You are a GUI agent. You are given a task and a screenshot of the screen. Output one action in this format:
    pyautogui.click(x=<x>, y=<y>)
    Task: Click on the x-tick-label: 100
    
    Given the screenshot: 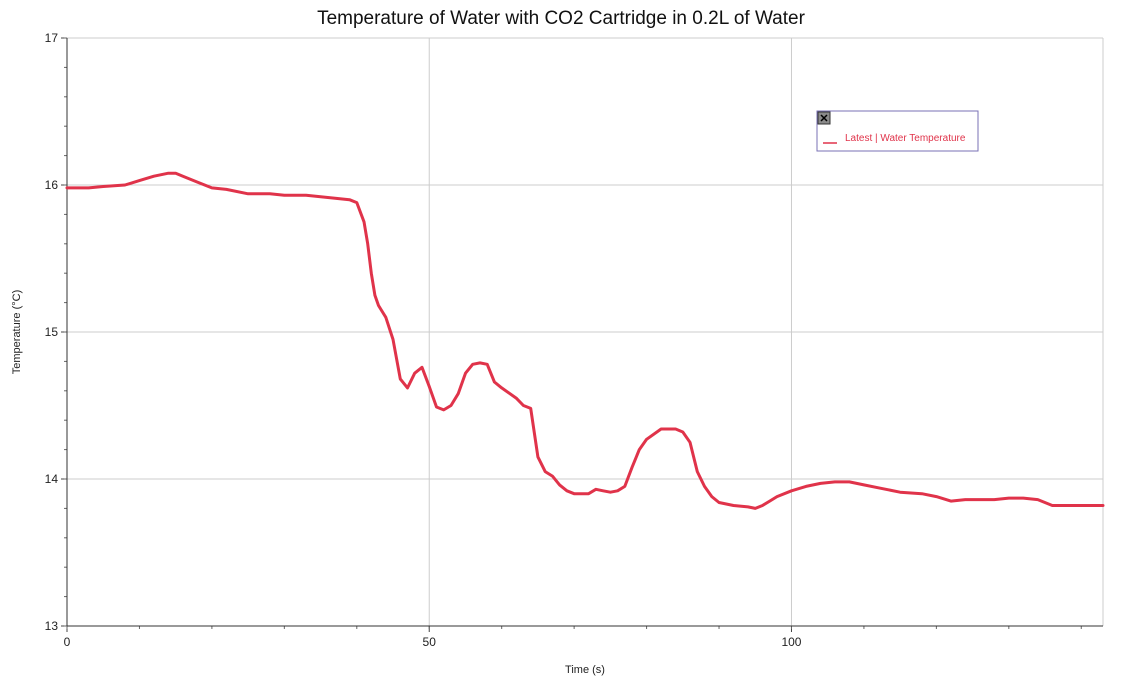 What is the action you would take?
    pyautogui.click(x=791, y=642)
    